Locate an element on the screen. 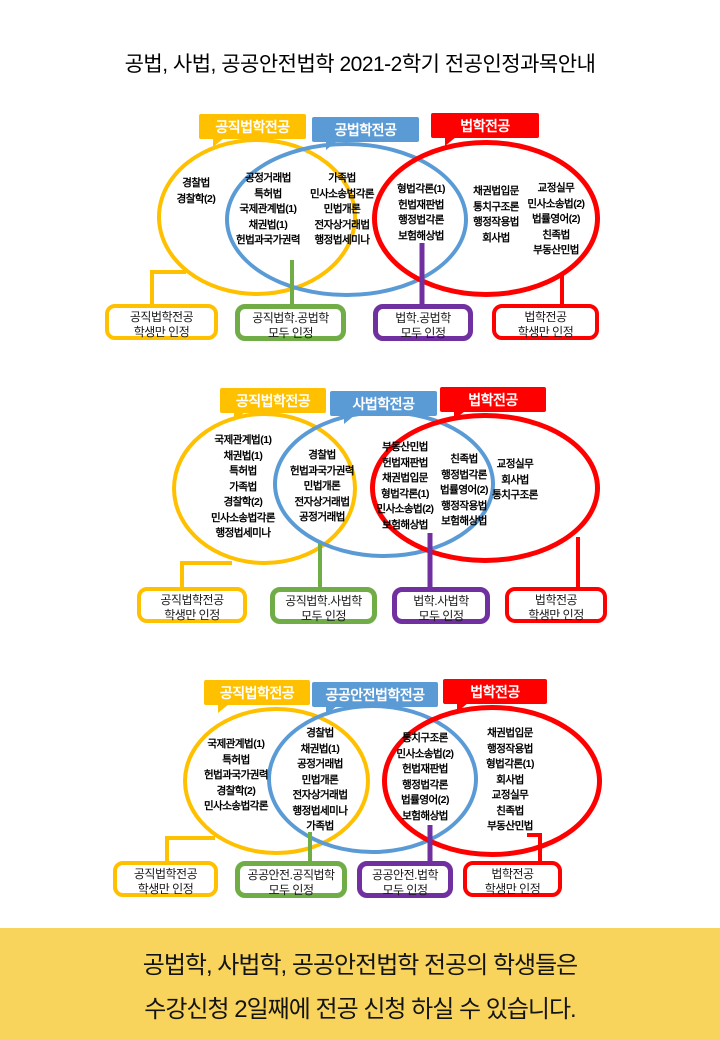  callout-line: 공직법학전공 is located at coordinates (192, 600).